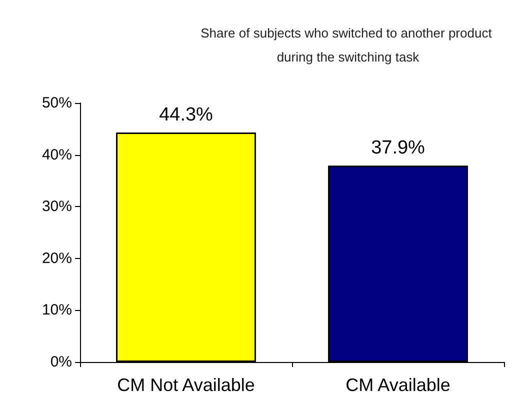  Describe the element at coordinates (57, 258) in the screenshot. I see `y-tick-label: 20%` at that location.